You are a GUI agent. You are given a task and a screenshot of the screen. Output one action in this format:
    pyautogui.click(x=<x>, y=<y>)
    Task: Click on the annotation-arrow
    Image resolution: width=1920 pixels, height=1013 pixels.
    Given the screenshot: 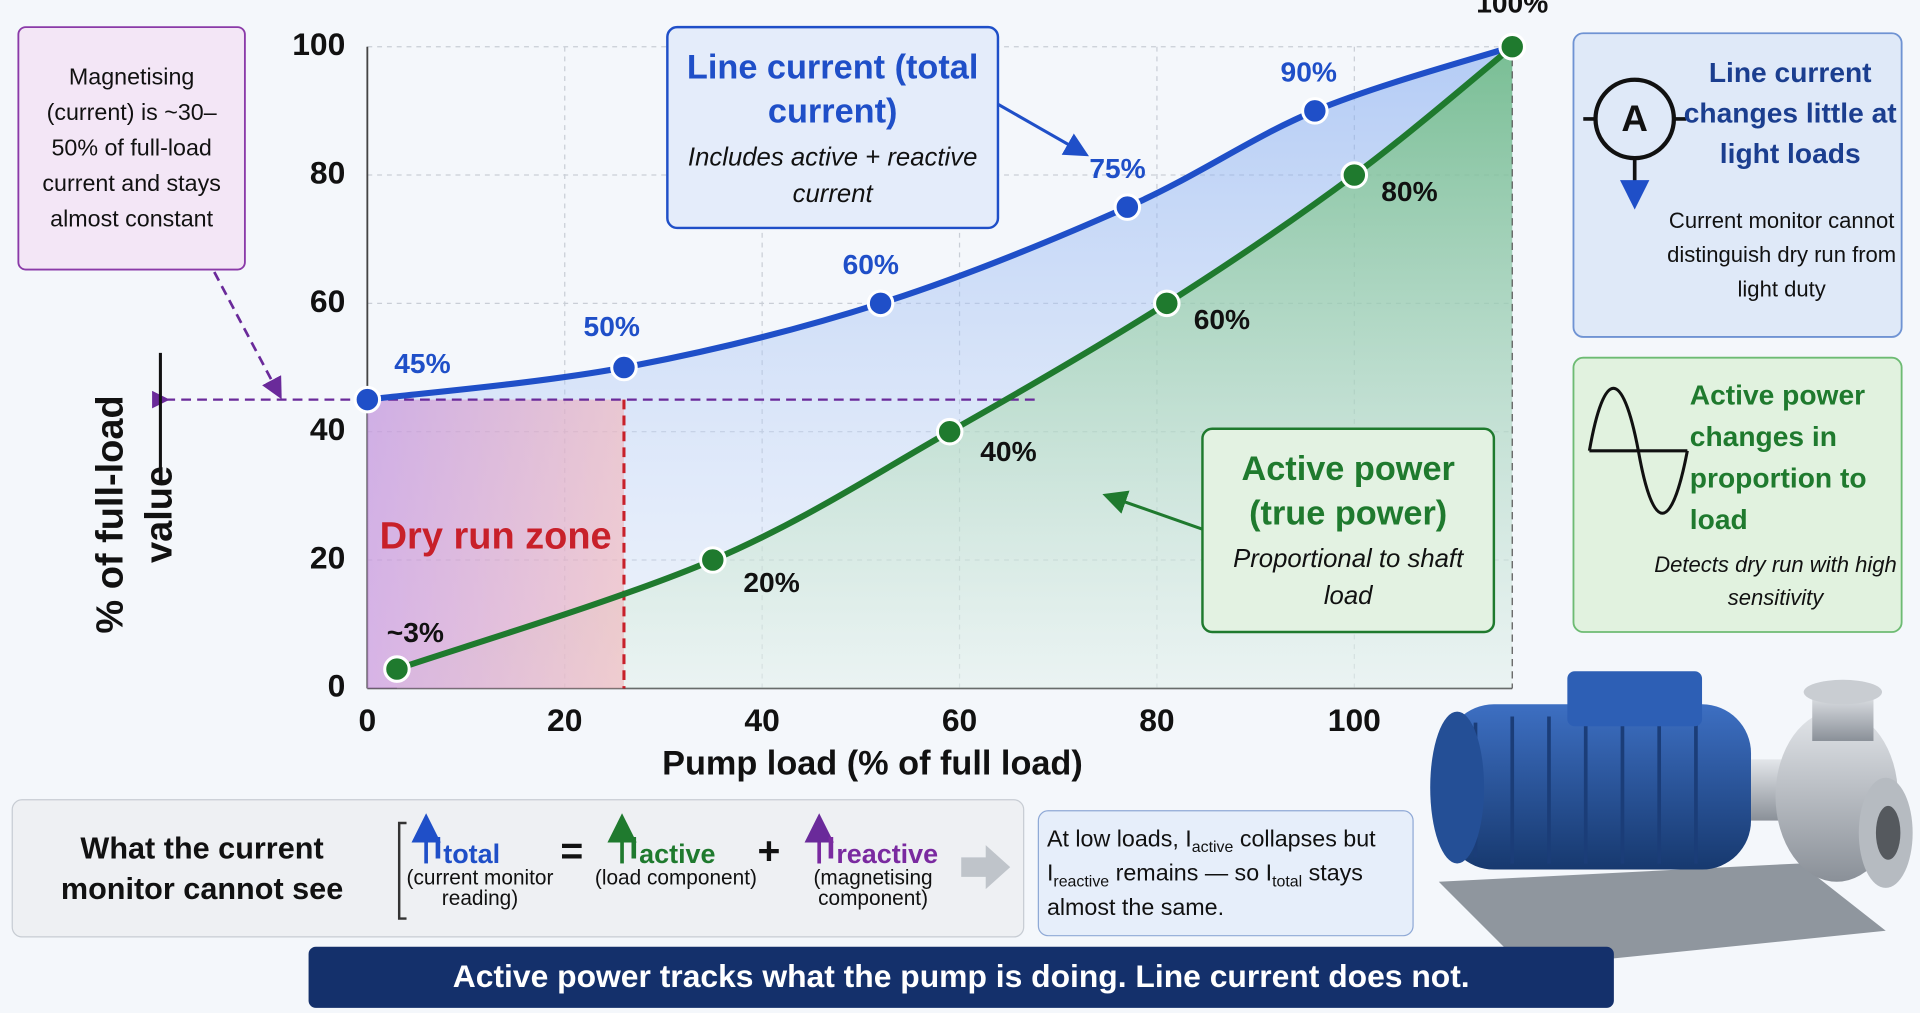 What is the action you would take?
    pyautogui.click(x=247, y=335)
    